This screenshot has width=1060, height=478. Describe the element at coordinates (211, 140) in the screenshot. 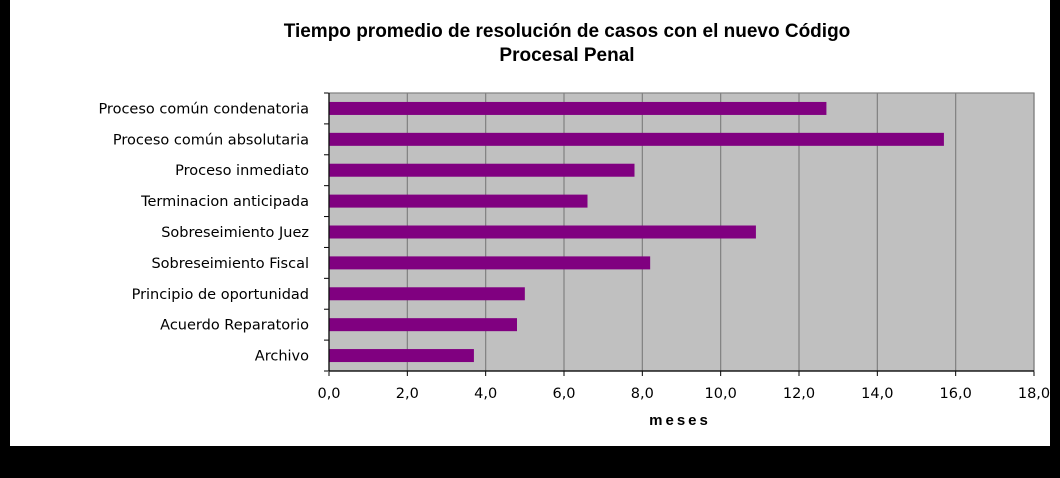

I see `category-label: Proceso común absolutaria` at that location.